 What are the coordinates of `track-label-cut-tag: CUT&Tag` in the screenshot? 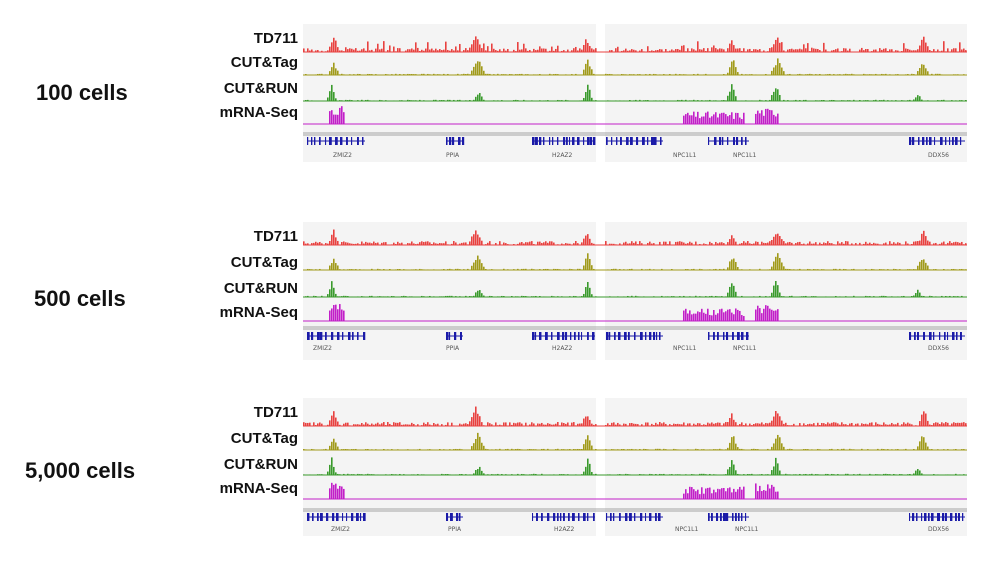 It's located at (264, 262).